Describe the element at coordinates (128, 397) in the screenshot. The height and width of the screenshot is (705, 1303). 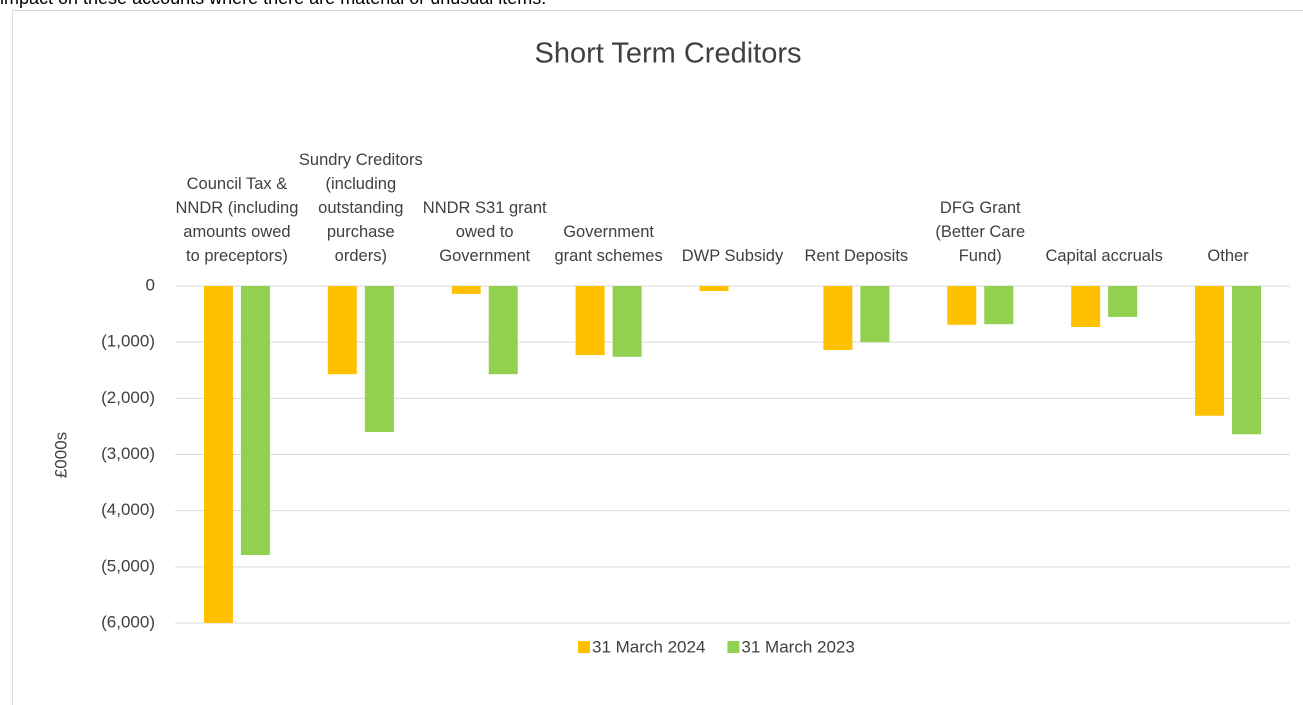
I see `y-tick-label: (2,000)` at that location.